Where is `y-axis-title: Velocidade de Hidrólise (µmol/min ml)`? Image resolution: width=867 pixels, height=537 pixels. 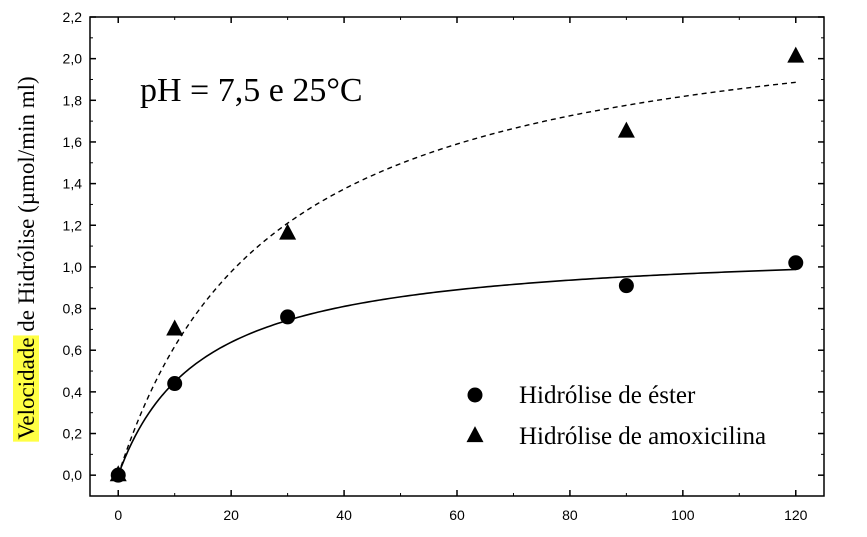
y-axis-title: Velocidade de Hidrólise (µmol/min ml) is located at coordinates (26, 259).